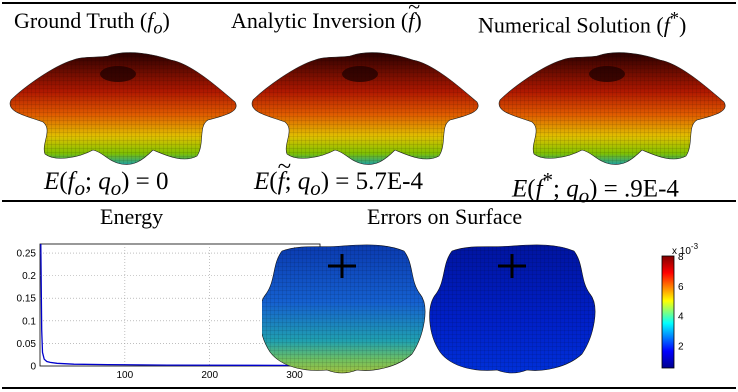 The width and height of the screenshot is (738, 392). I want to click on top-rule, so click(369, 3).